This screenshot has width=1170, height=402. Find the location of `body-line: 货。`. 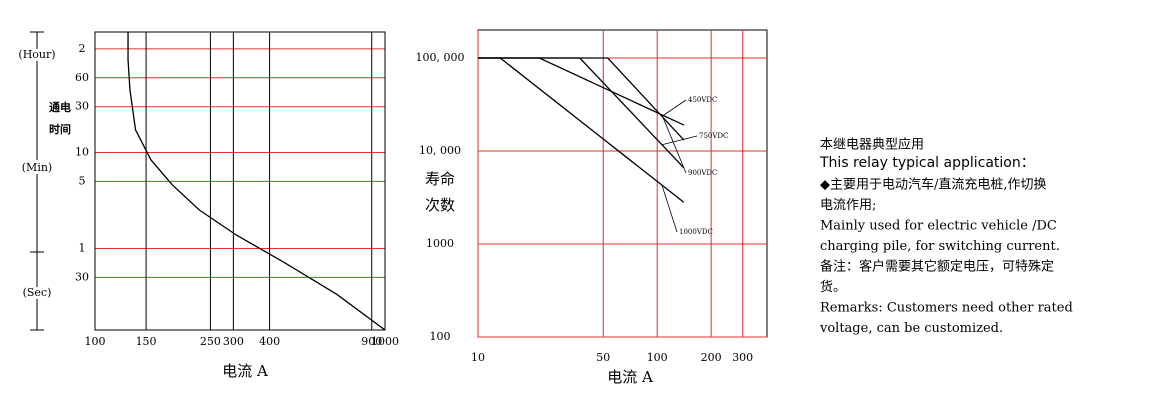

body-line: 货。 is located at coordinates (833, 287).